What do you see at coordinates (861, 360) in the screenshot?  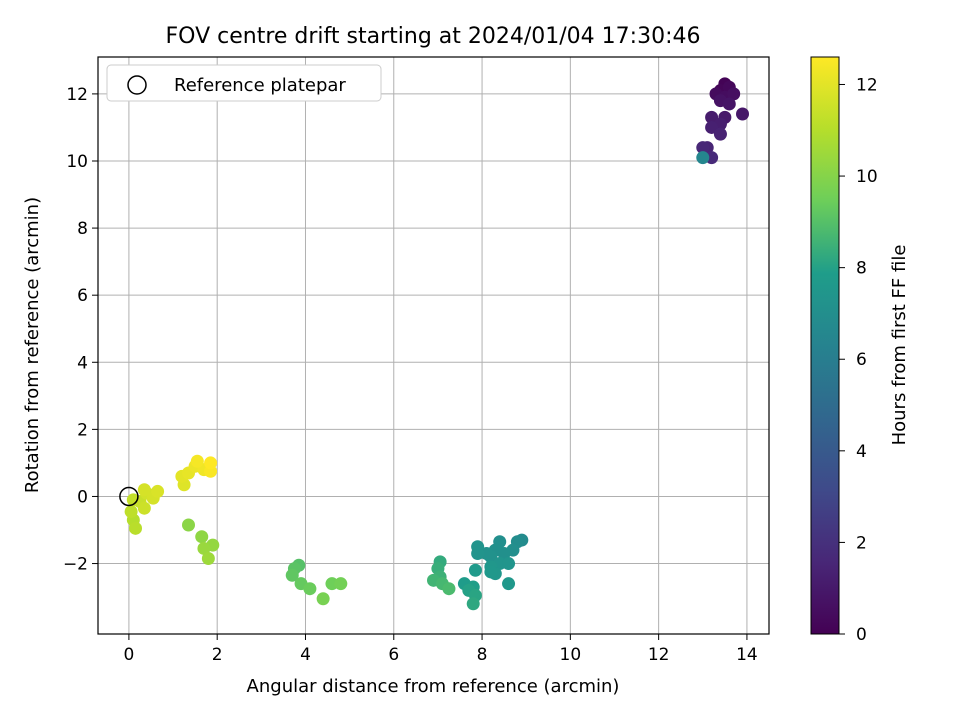 I see `colorbar-tick-label: 6` at bounding box center [861, 360].